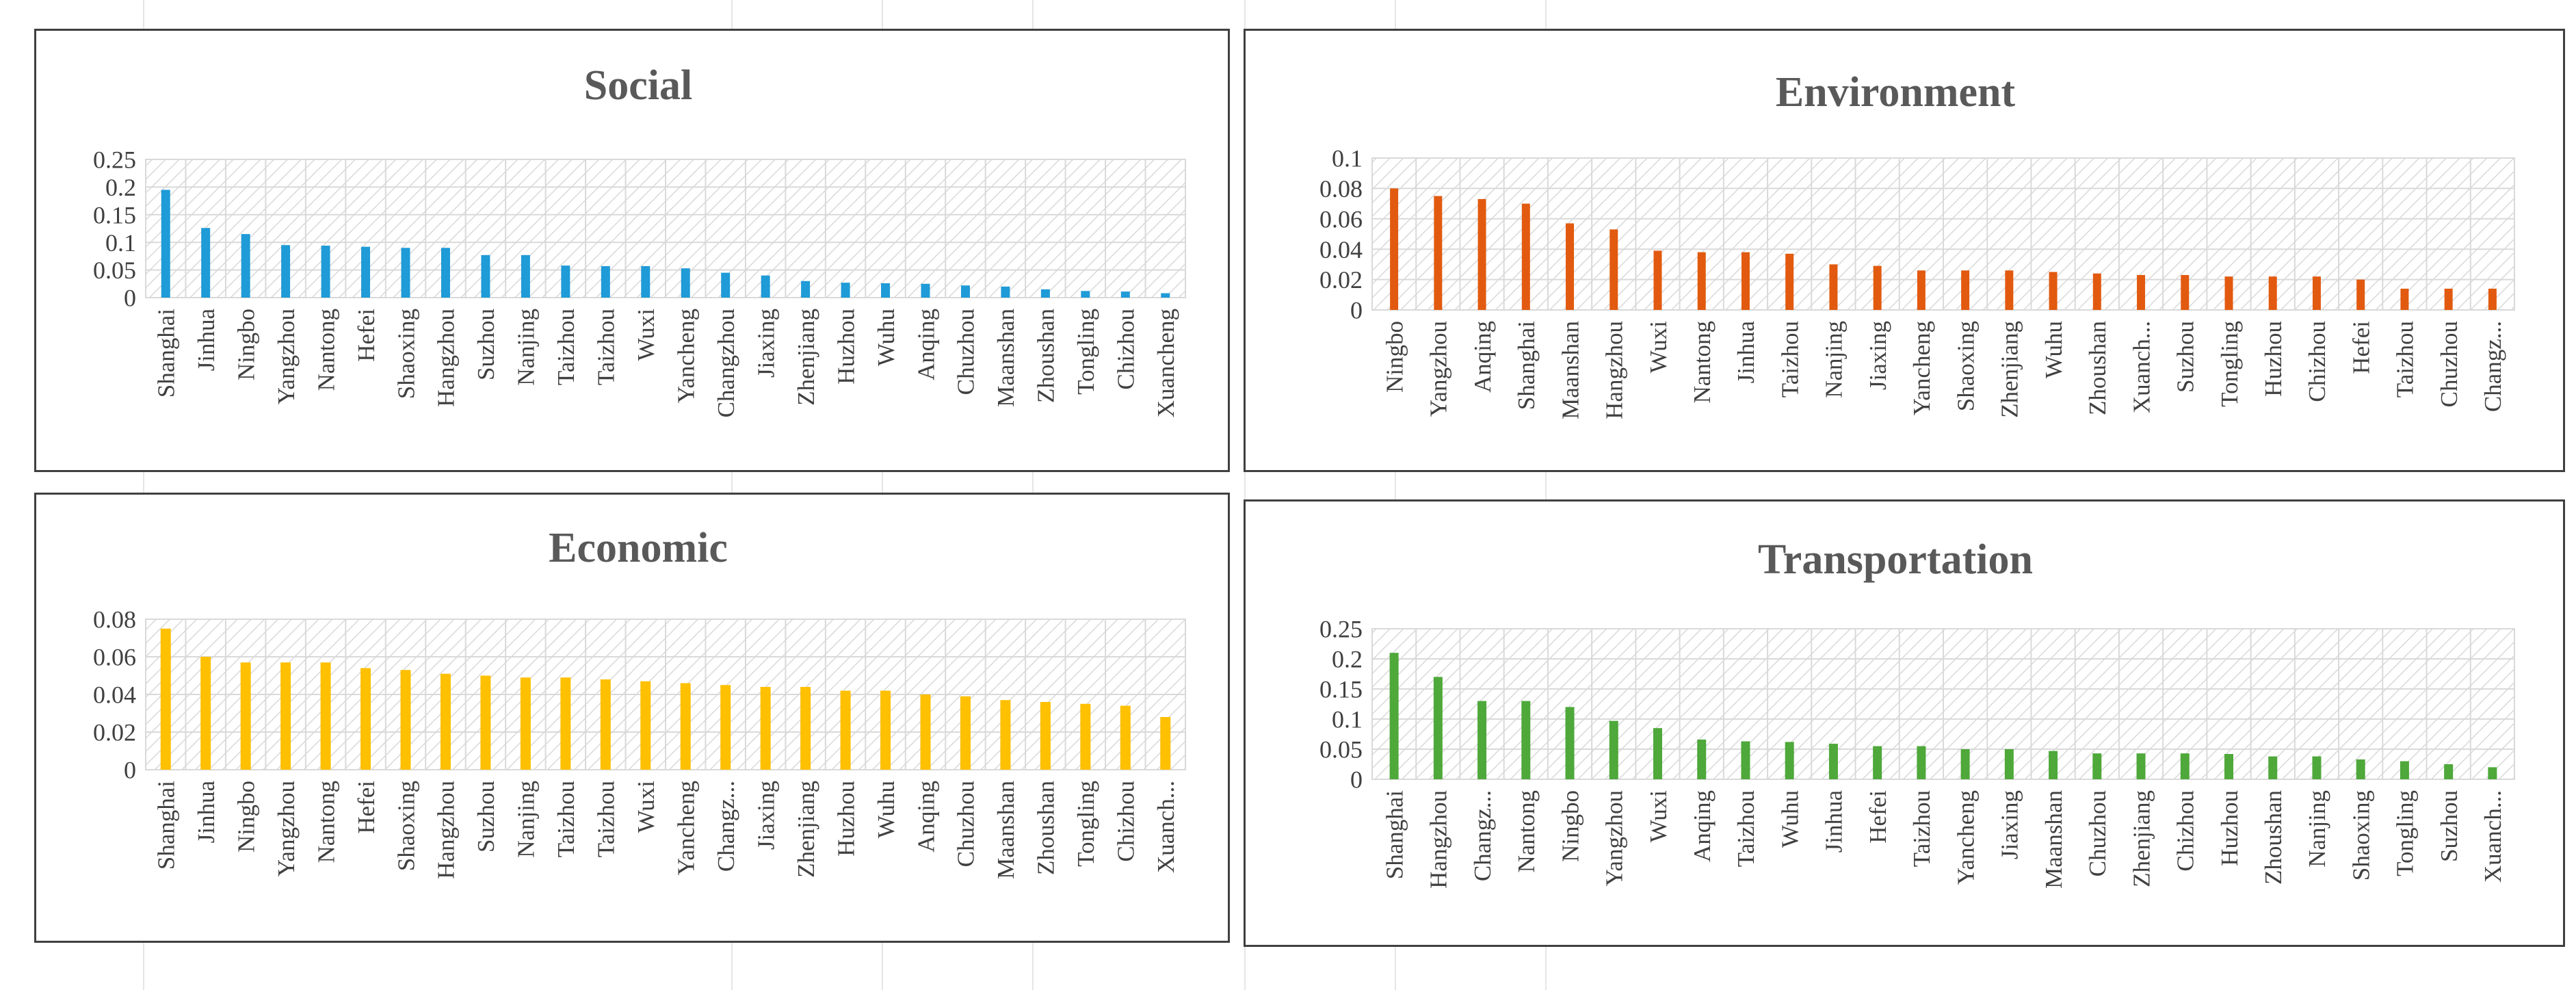  Describe the element at coordinates (685, 283) in the screenshot. I see `bar-yancheng` at that location.